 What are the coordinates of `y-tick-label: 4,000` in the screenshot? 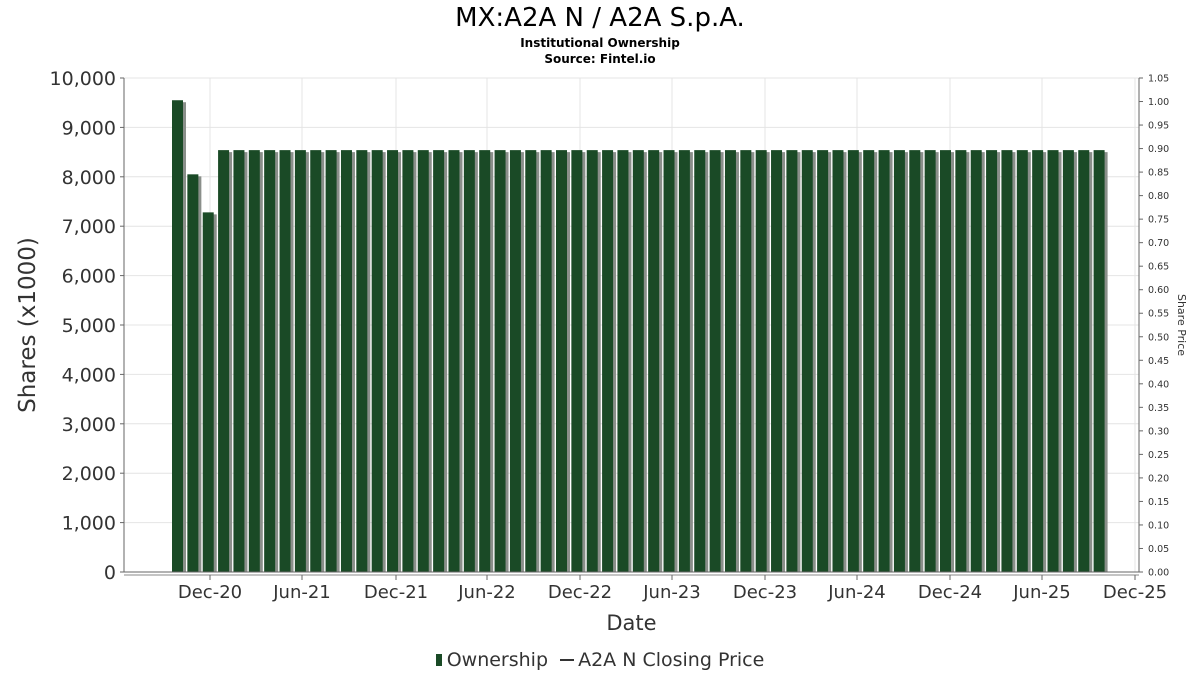 It's located at (89, 375).